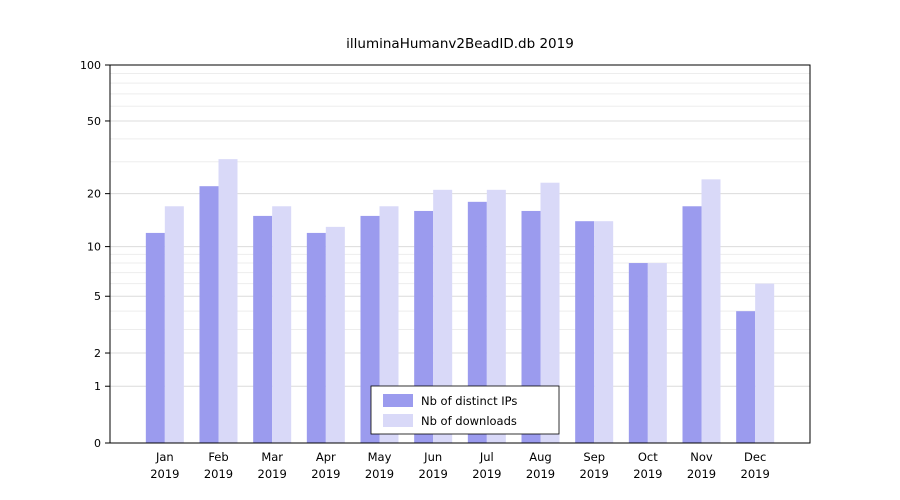 The width and height of the screenshot is (900, 500). What do you see at coordinates (90, 65) in the screenshot?
I see `y-tick-label: 100` at bounding box center [90, 65].